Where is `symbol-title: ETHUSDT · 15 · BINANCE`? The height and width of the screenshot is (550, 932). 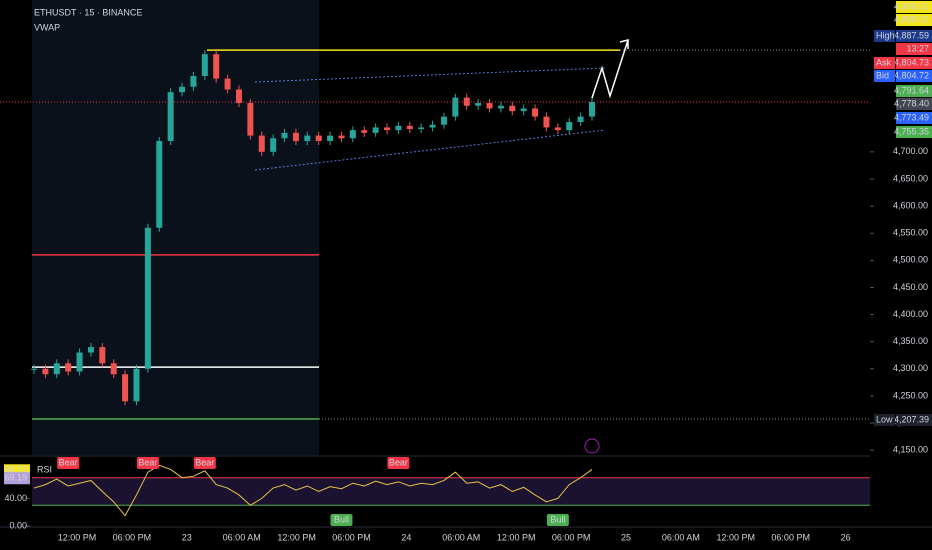
symbol-title: ETHUSDT · 15 · BINANCE is located at coordinates (88, 12).